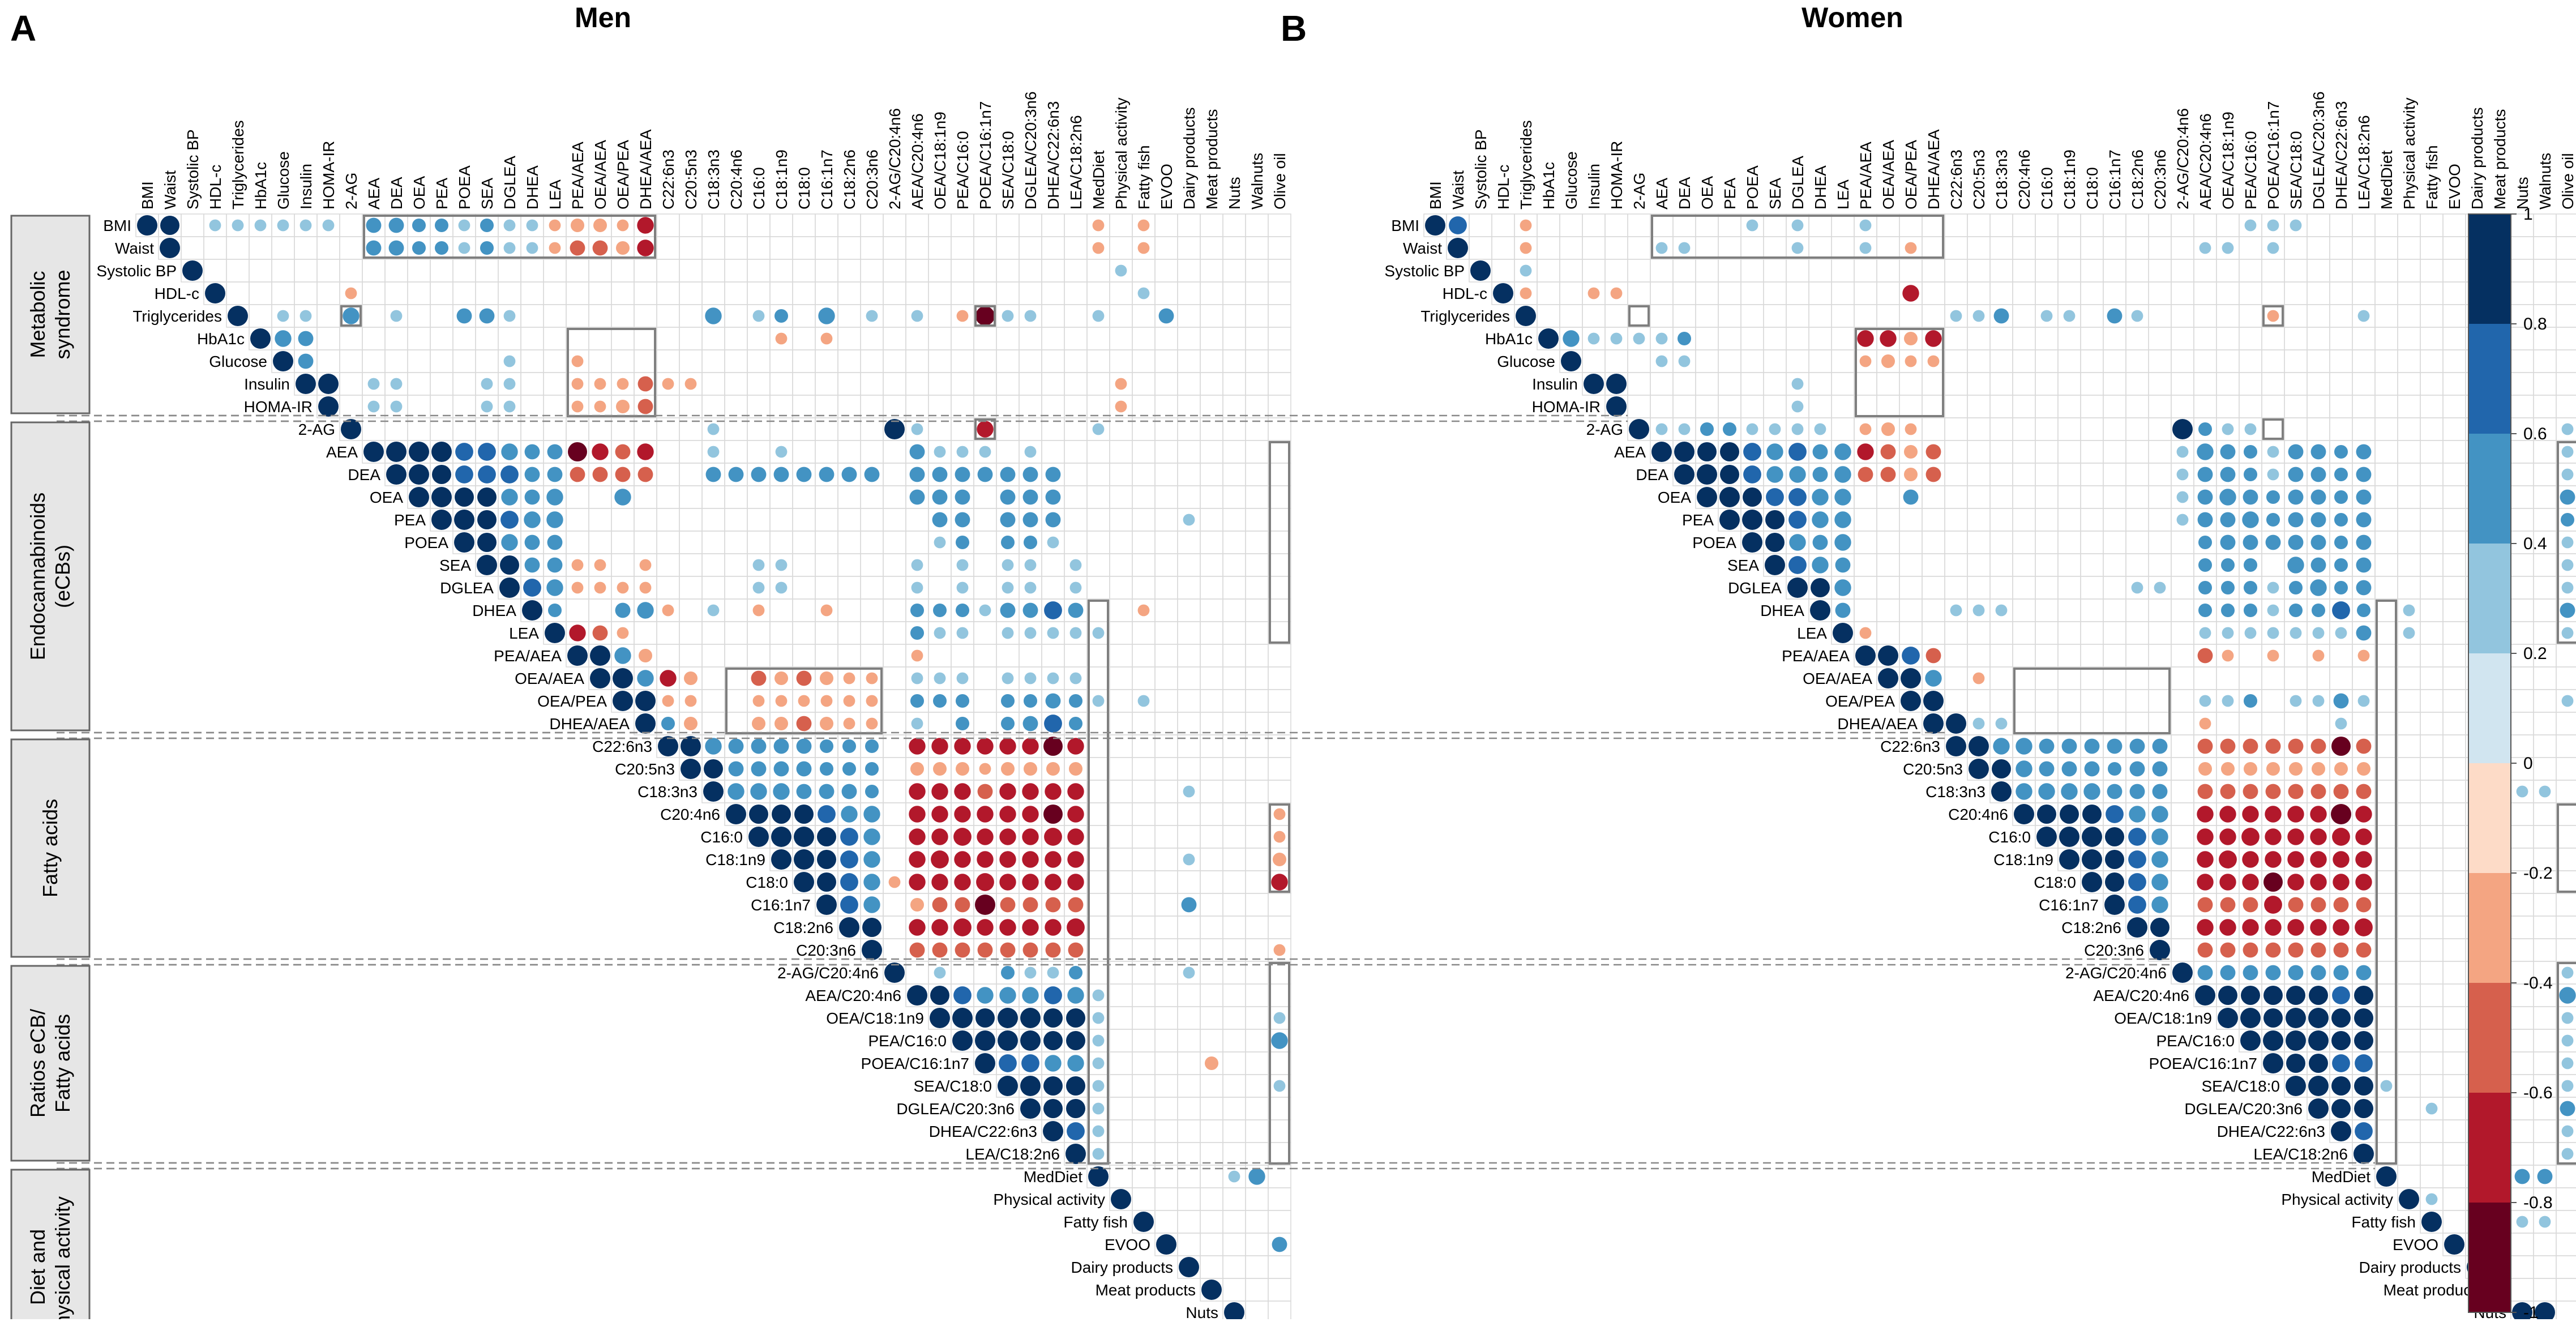 This screenshot has width=2576, height=1322. I want to click on row-label: DGLEA/C20:3n6, so click(955, 1109).